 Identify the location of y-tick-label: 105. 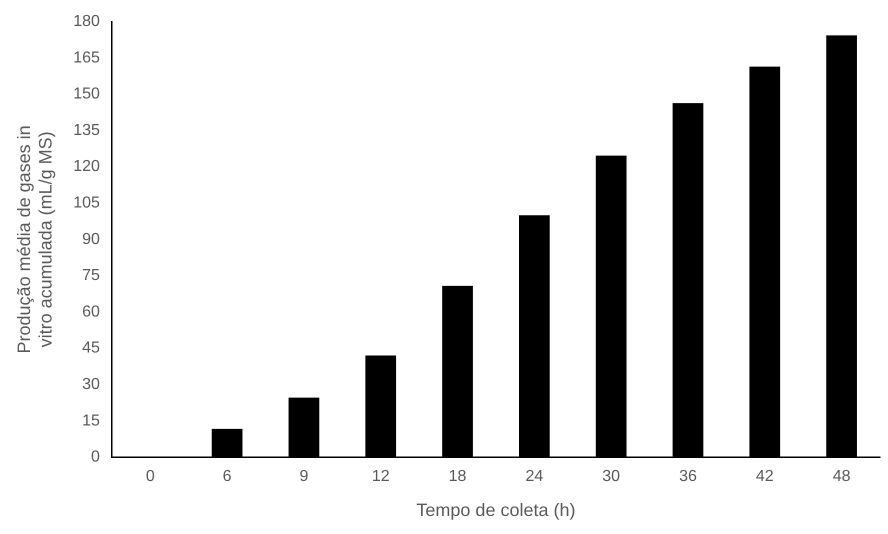
(86, 203).